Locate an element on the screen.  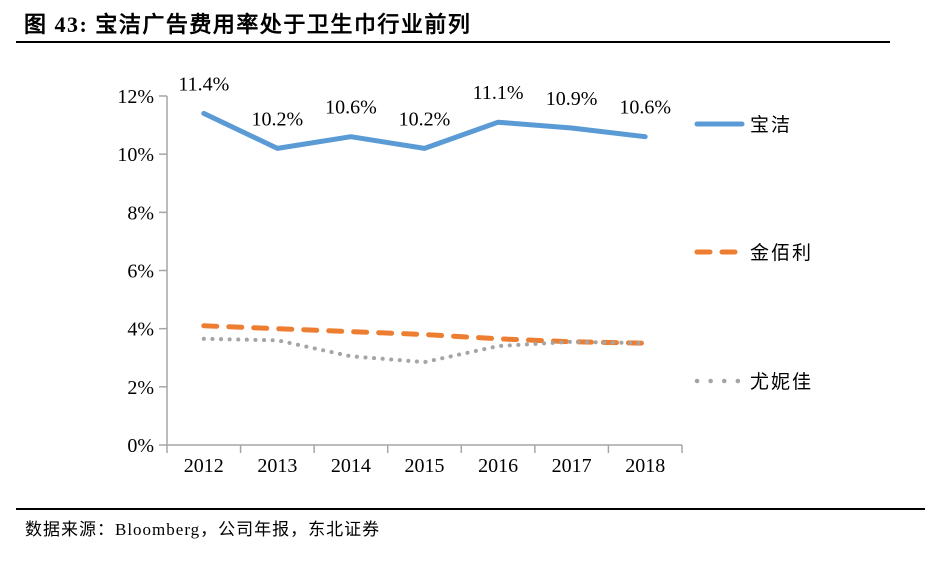
x-axis-label: 2017 is located at coordinates (572, 466).